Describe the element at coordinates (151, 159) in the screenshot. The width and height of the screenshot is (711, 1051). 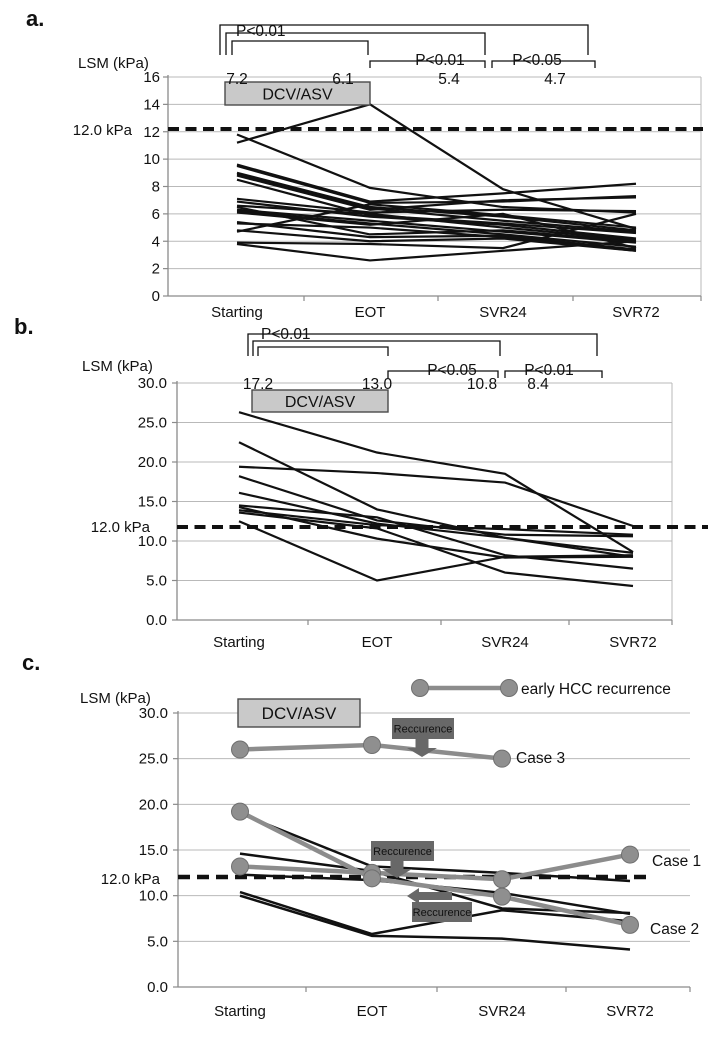
I see `y-tick-label: 10` at that location.